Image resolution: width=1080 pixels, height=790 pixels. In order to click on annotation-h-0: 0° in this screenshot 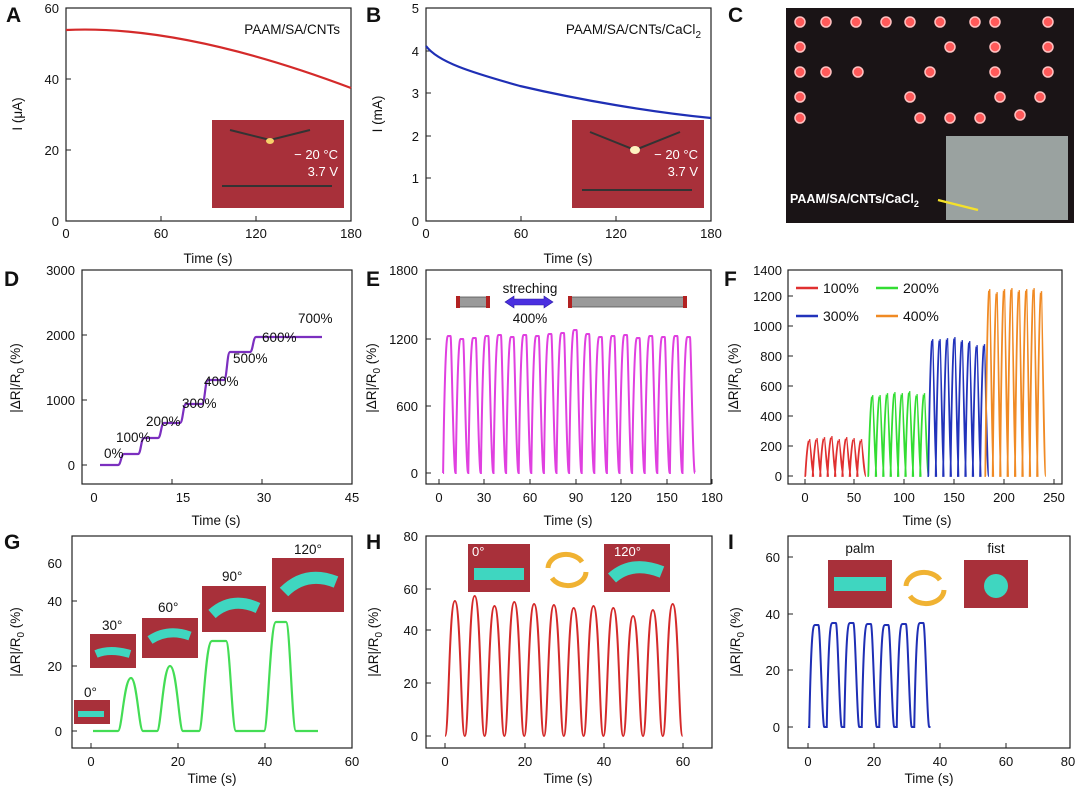, I will do `click(478, 551)`.